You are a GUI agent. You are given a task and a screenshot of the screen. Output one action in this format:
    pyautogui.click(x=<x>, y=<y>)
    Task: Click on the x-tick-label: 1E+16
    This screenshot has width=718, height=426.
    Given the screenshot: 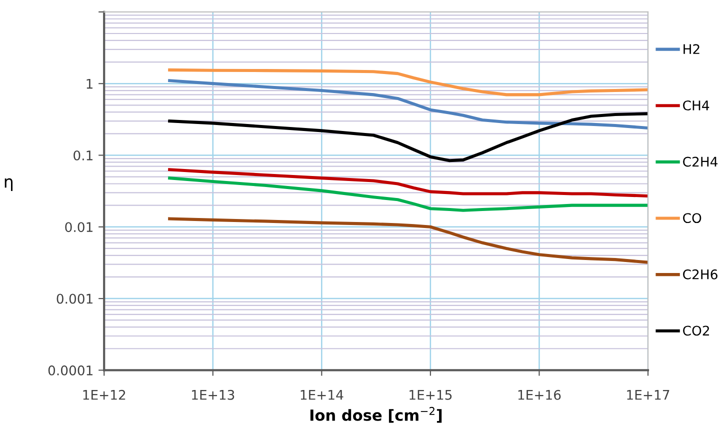 What is the action you would take?
    pyautogui.click(x=539, y=395)
    